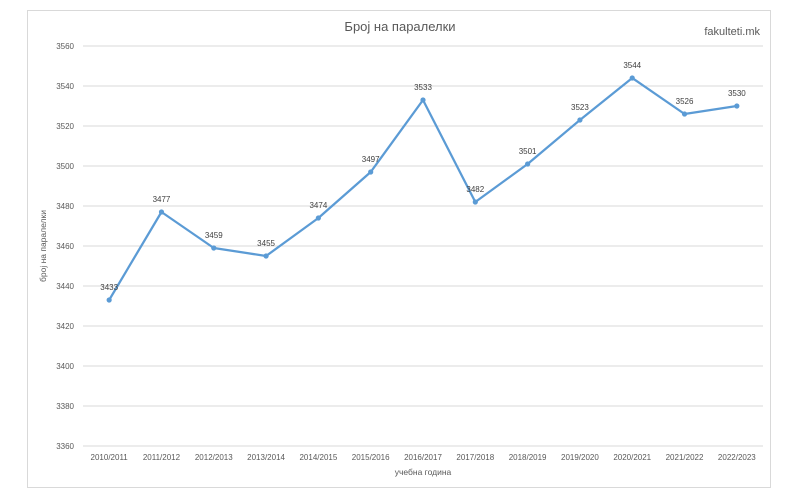 The height and width of the screenshot is (500, 800). Describe the element at coordinates (318, 457) in the screenshot. I see `x-tick-label: 2014/2015` at that location.